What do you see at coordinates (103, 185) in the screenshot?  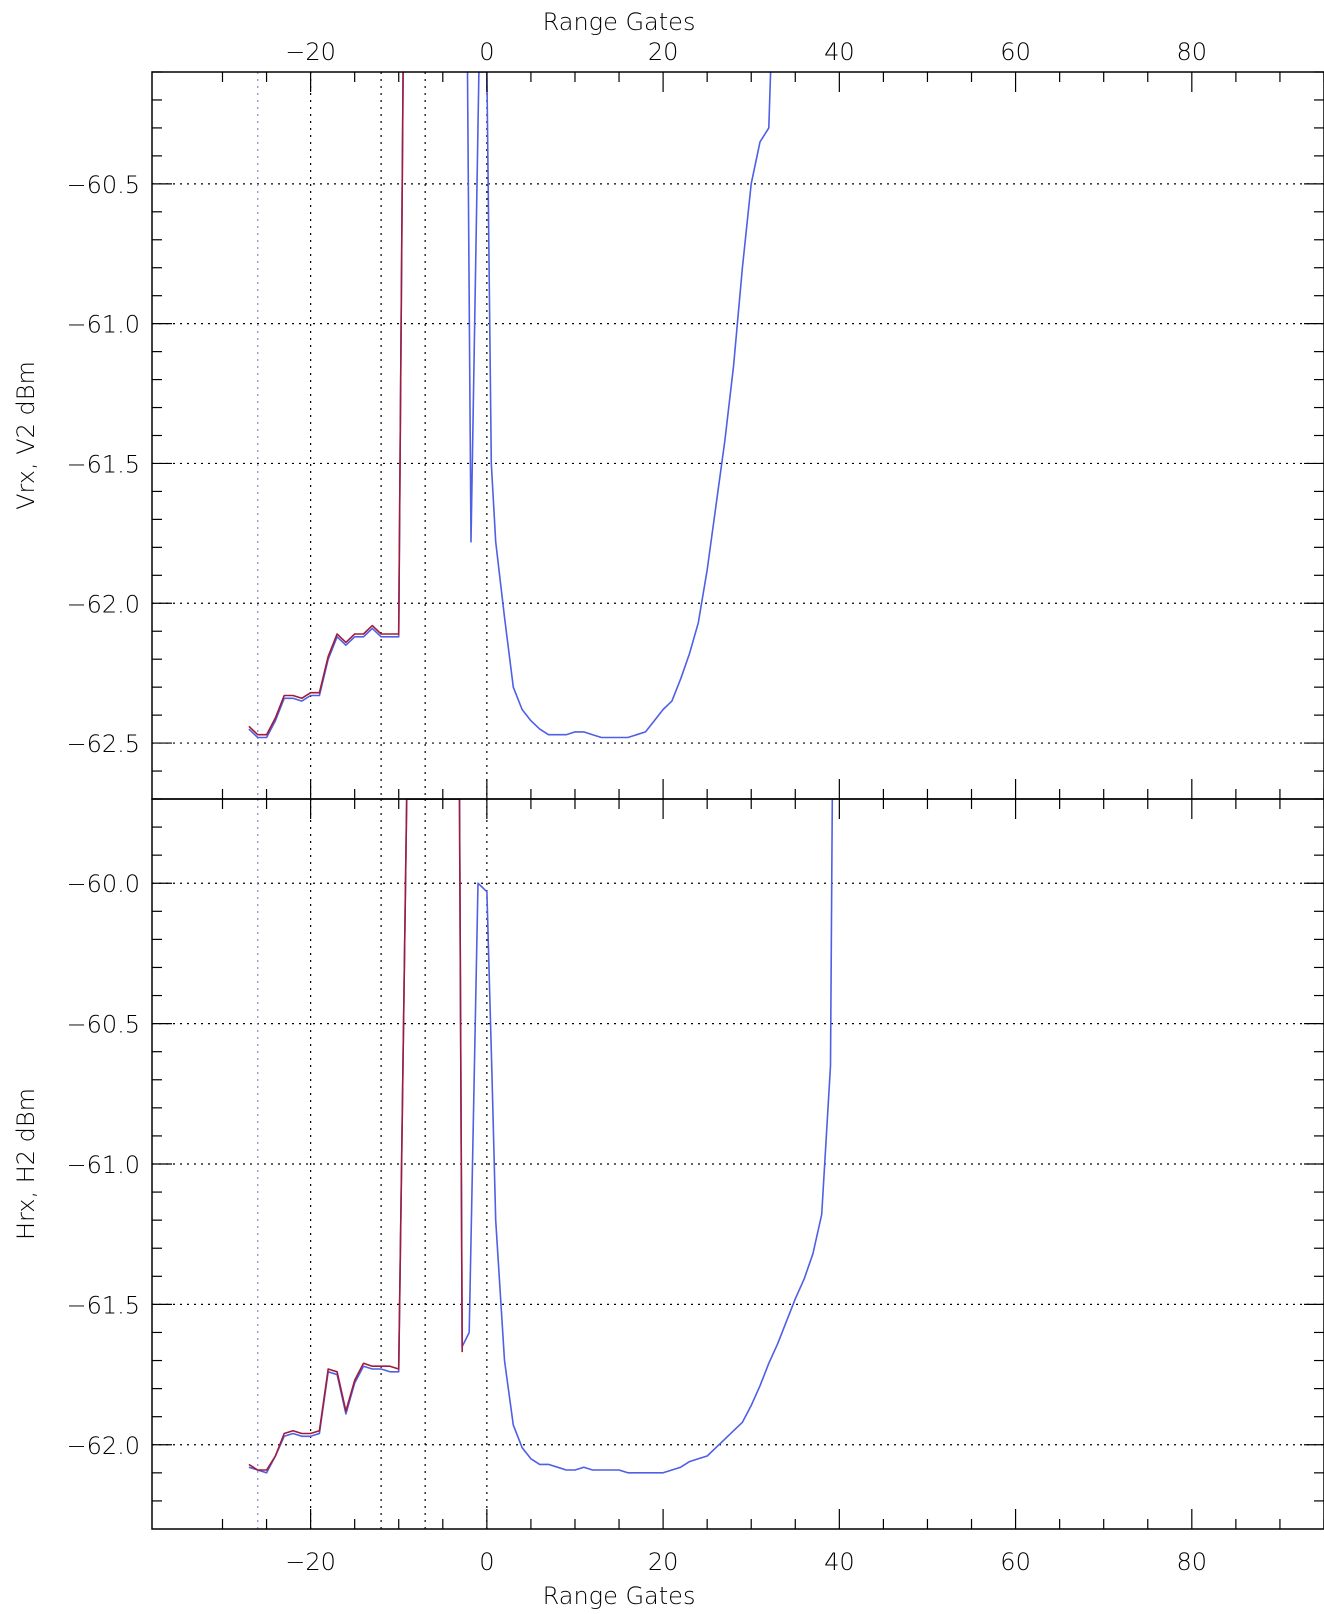 I see `top-ytick-label: −60.5` at bounding box center [103, 185].